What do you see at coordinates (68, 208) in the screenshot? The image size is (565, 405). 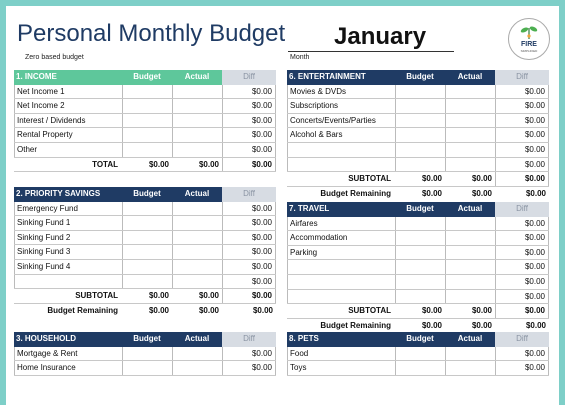 I see `category-label: Emergency Fund` at bounding box center [68, 208].